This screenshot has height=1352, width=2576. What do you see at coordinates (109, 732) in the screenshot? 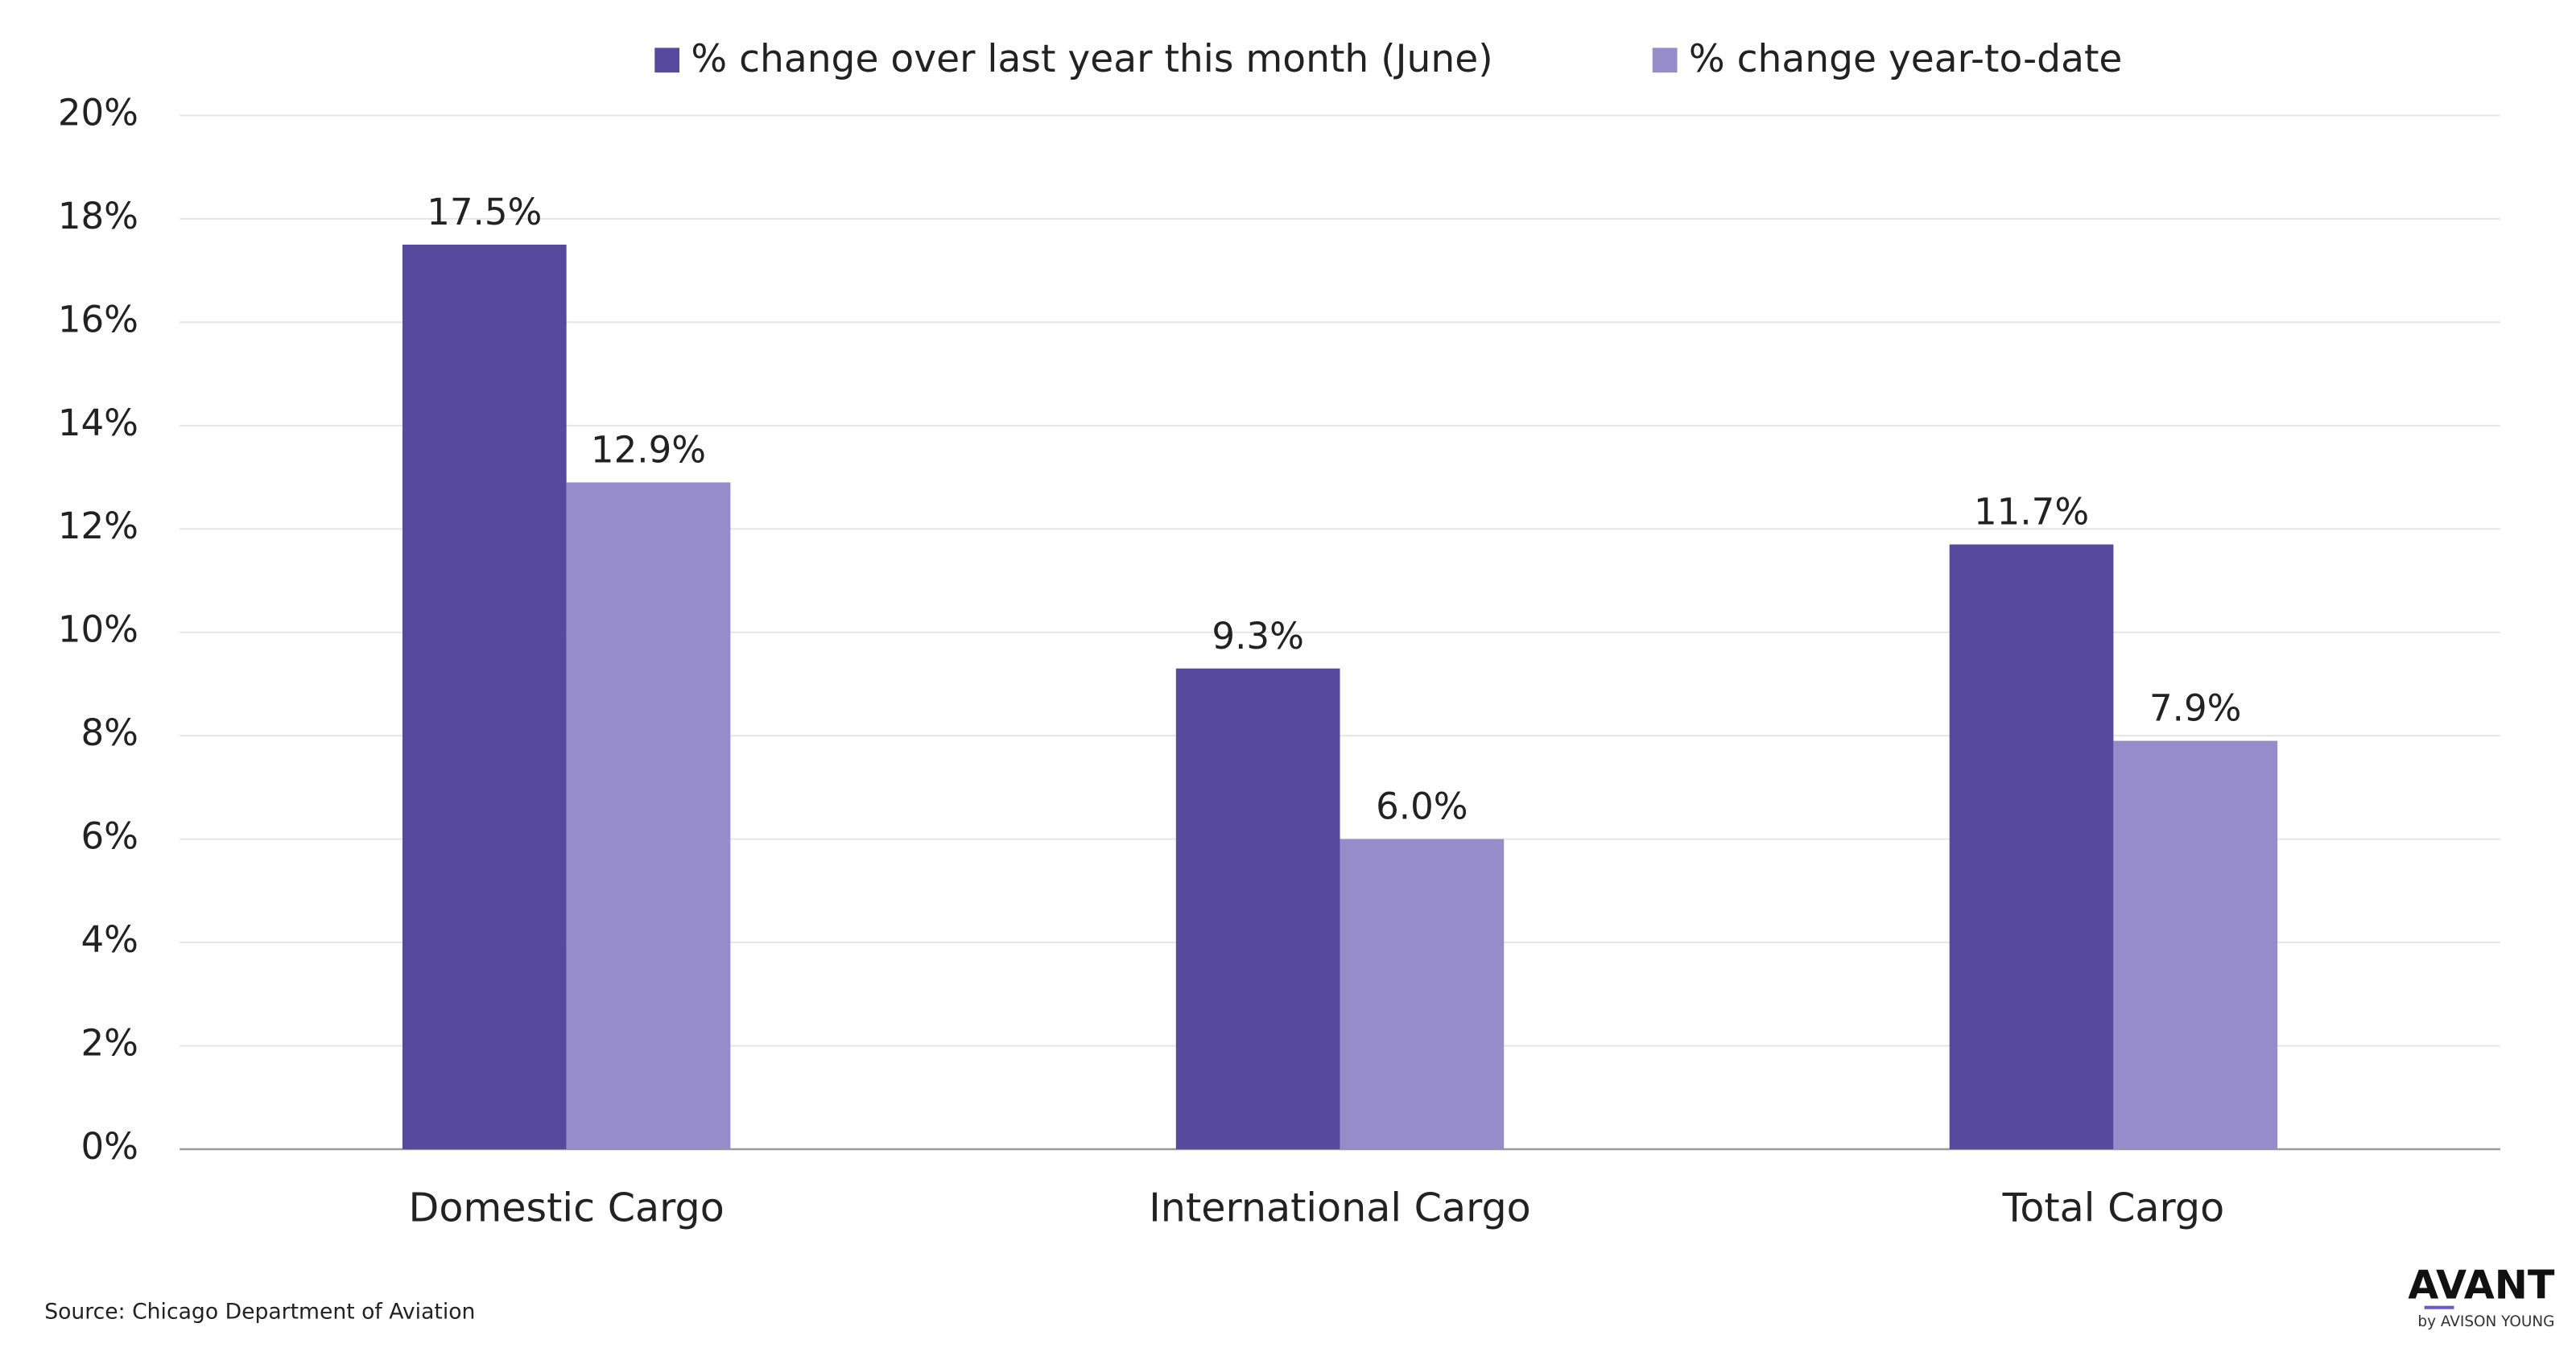
I see `y-tick-label: 8%` at bounding box center [109, 732].